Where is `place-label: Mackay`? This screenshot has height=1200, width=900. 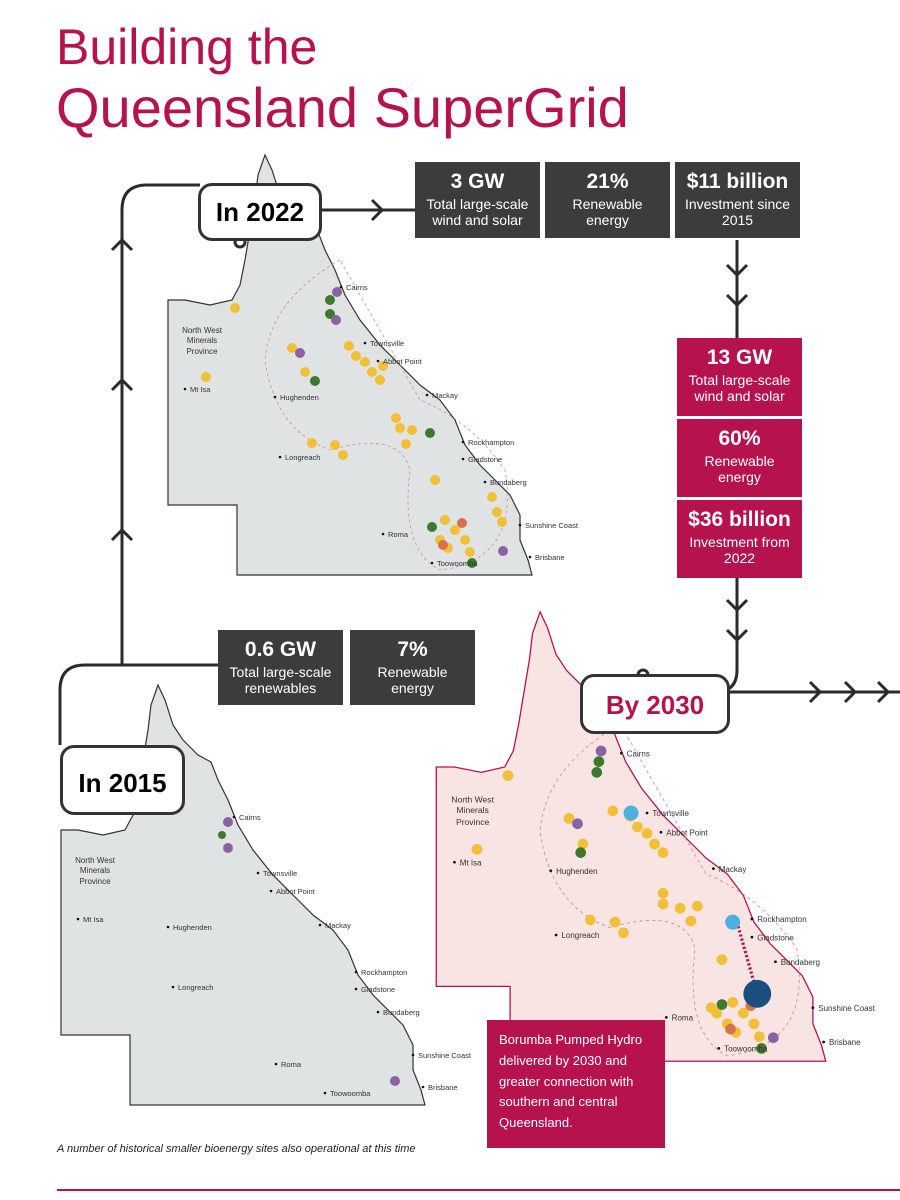
place-label: Mackay is located at coordinates (338, 925).